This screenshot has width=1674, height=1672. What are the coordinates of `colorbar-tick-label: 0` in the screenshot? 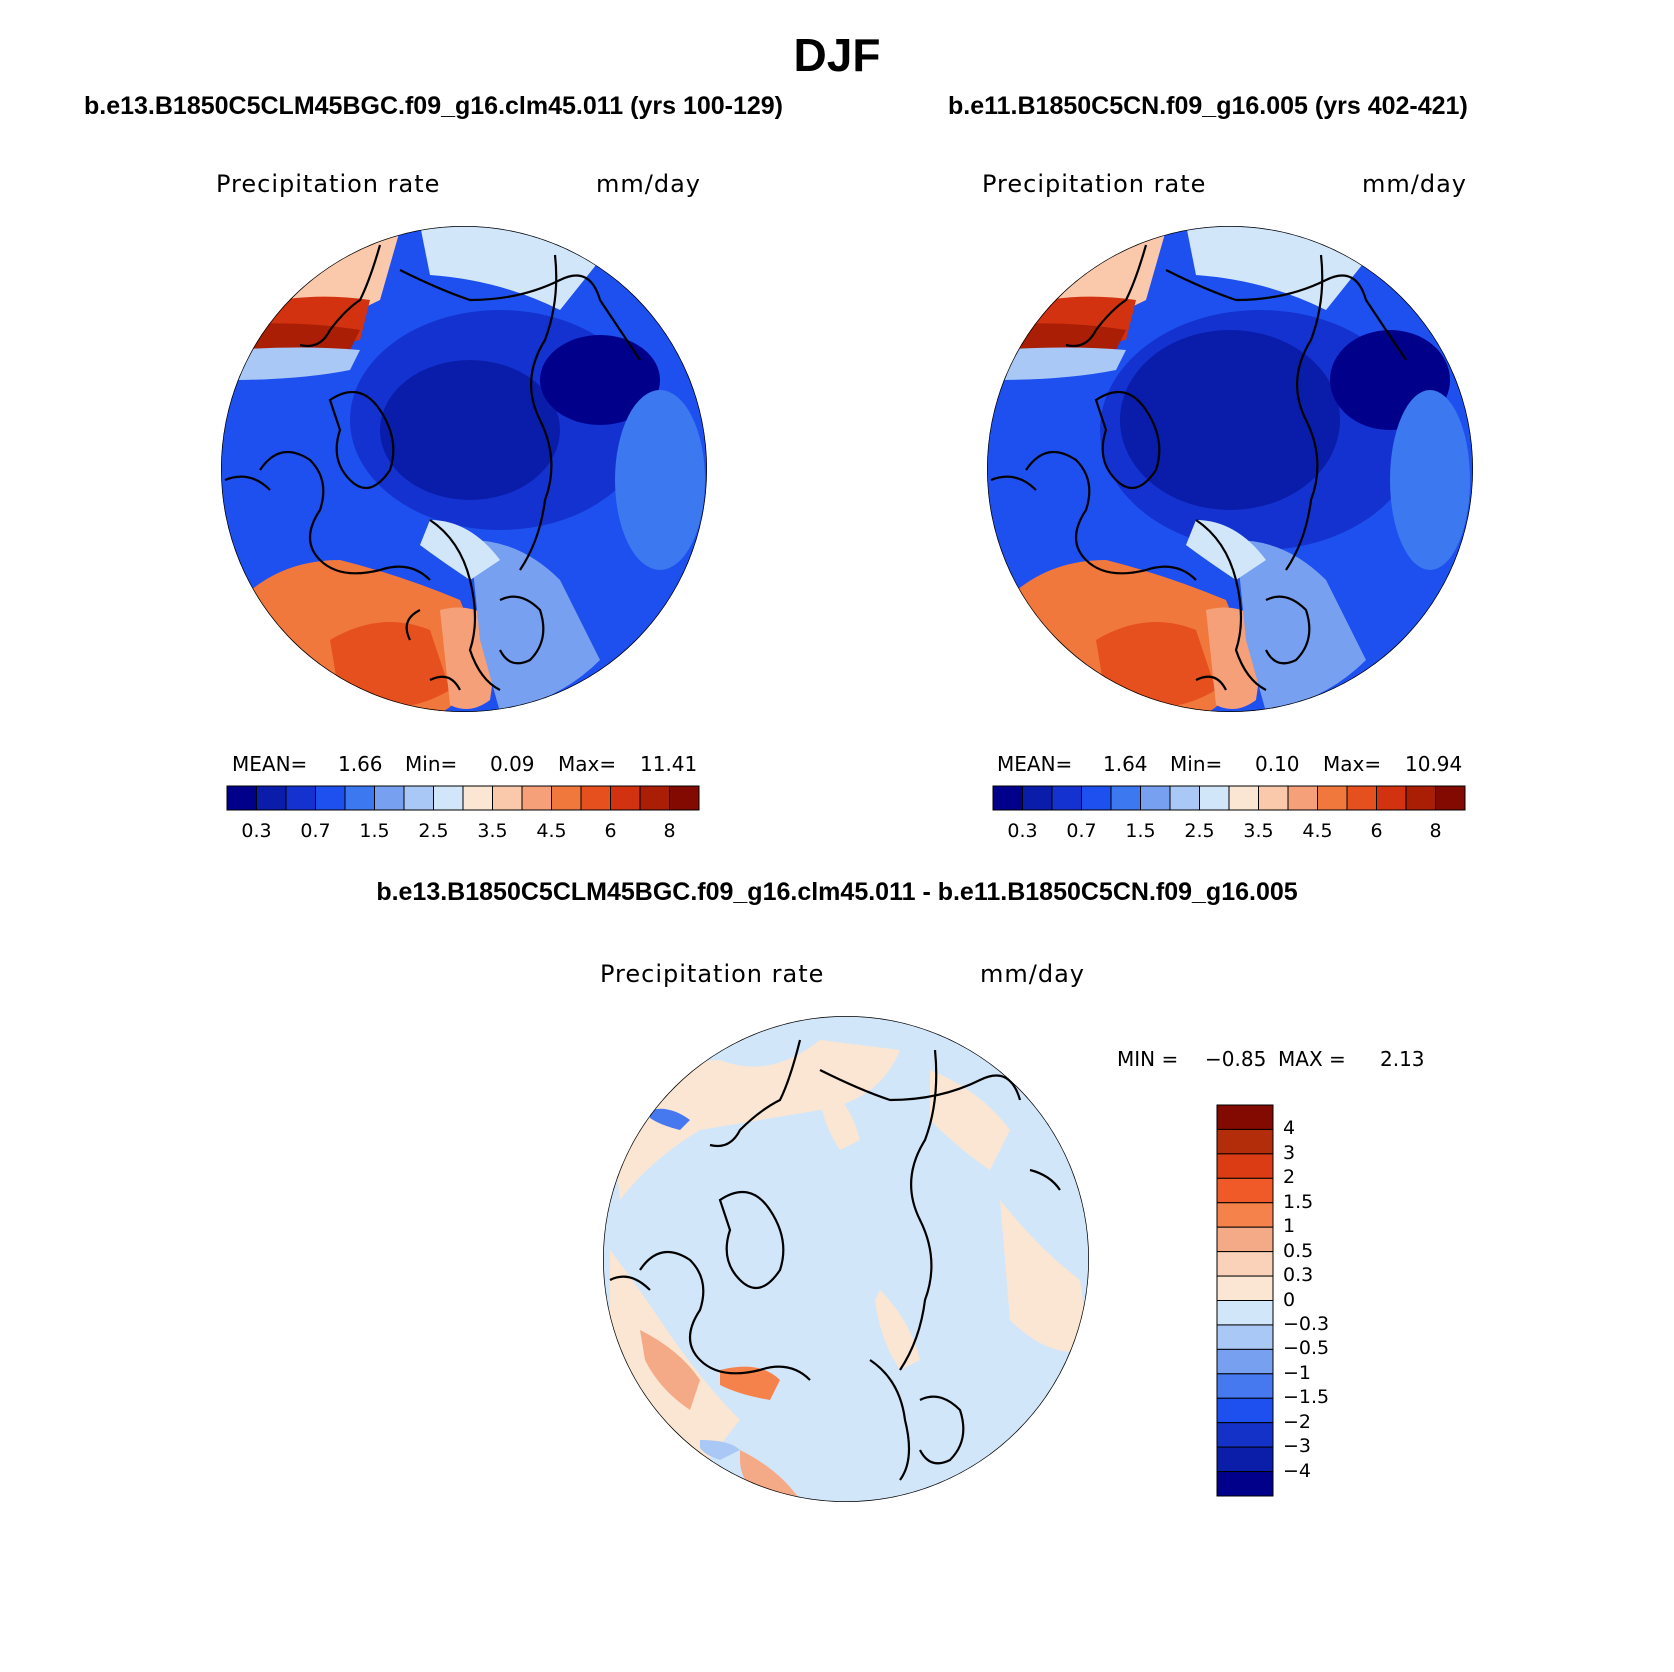 It's located at (1289, 1299).